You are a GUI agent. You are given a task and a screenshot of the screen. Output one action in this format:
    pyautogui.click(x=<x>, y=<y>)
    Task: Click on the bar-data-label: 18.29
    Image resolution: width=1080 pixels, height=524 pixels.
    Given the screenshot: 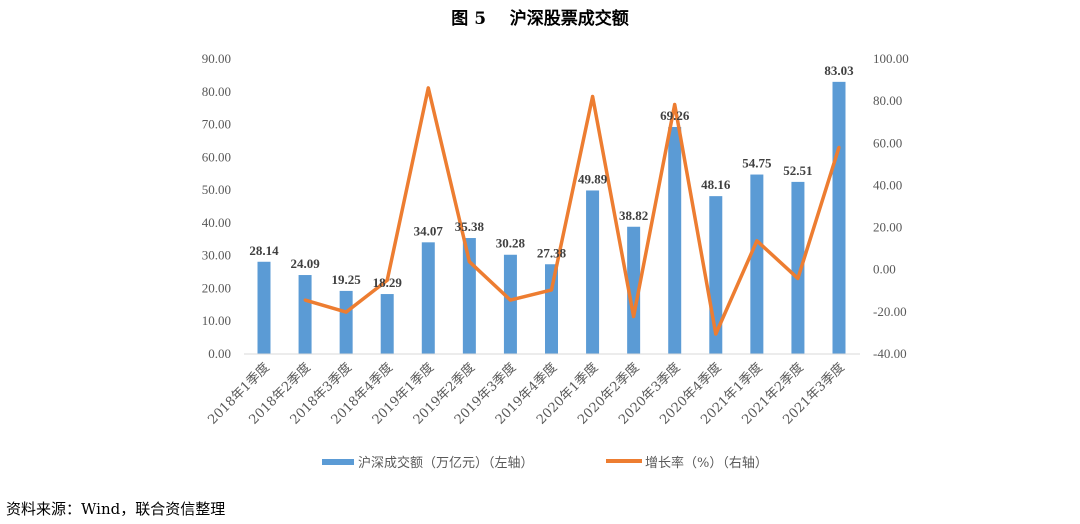 What is the action you would take?
    pyautogui.click(x=388, y=282)
    